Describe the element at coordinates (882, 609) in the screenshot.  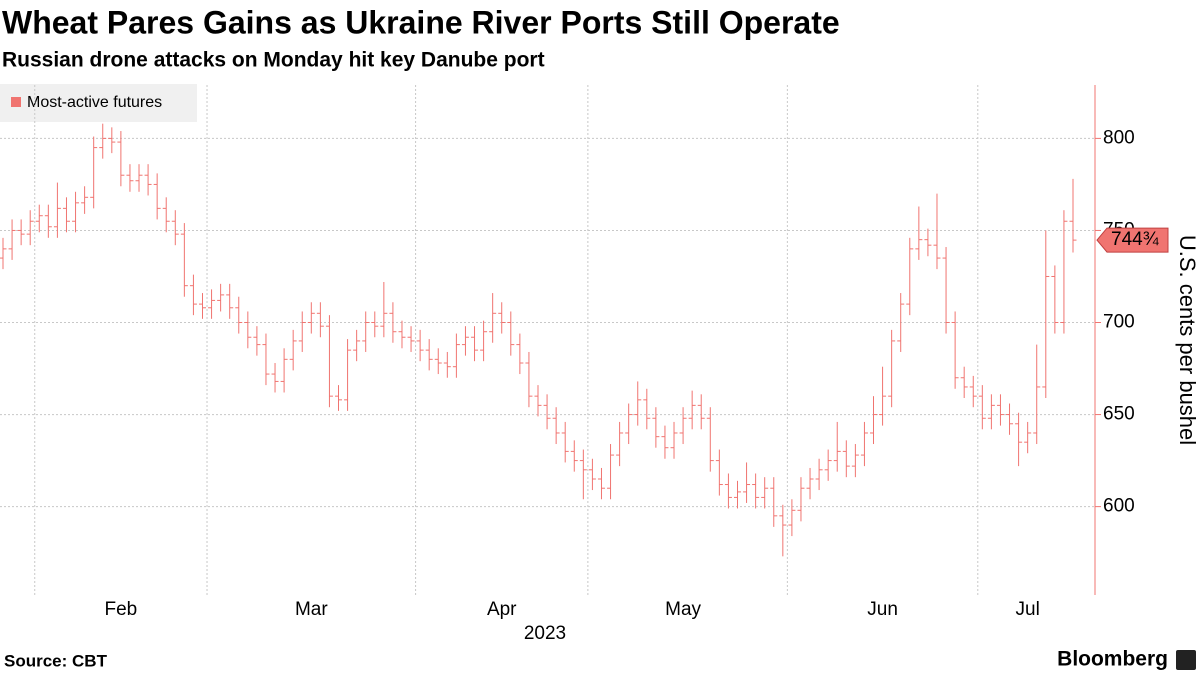
I see `x-tick-label: Jun` at that location.